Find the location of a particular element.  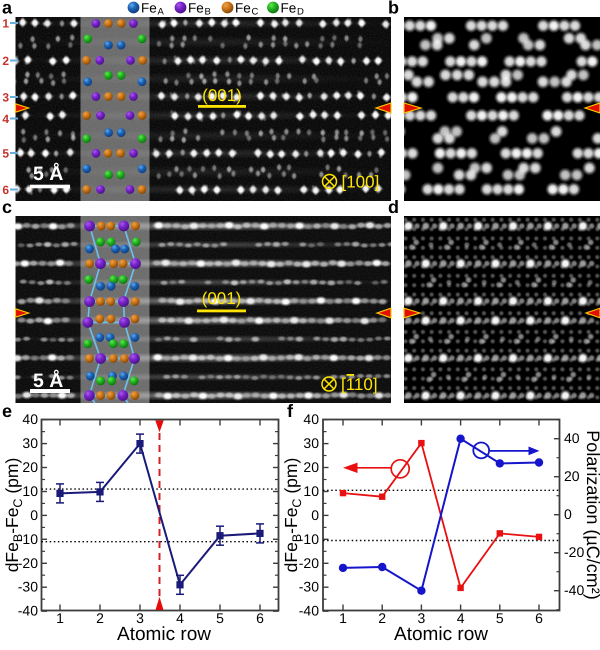

svg-text: [100] is located at coordinates (361, 182).